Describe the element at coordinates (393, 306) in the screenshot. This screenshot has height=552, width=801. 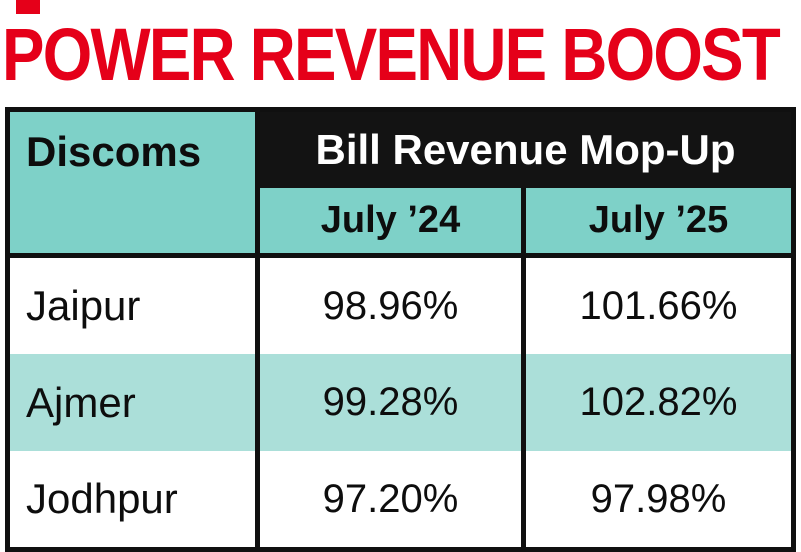
I see `table-row-jaipur-july24: 98.96%` at that location.